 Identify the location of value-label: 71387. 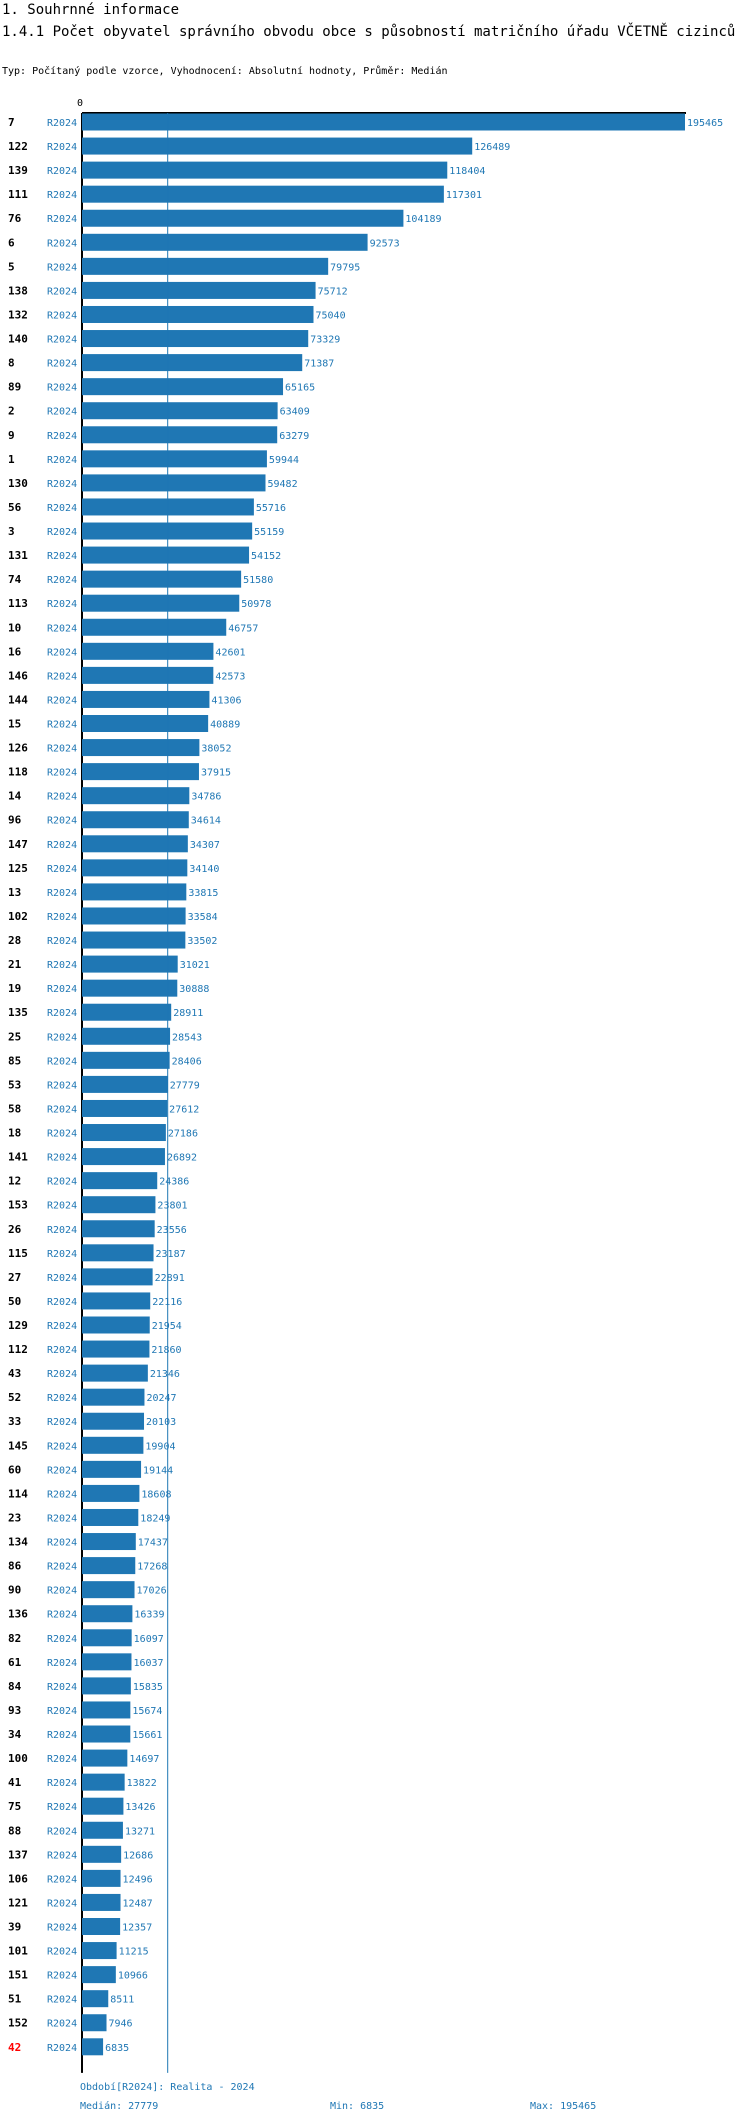
(319, 364).